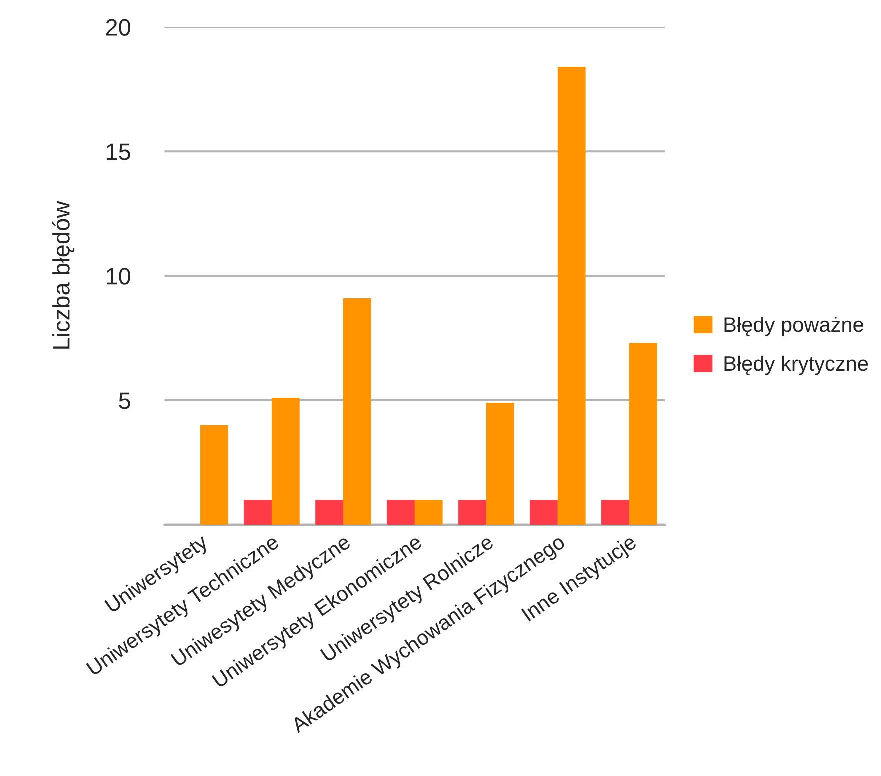 The height and width of the screenshot is (776, 881). I want to click on y-tick-label: 20, so click(118, 27).